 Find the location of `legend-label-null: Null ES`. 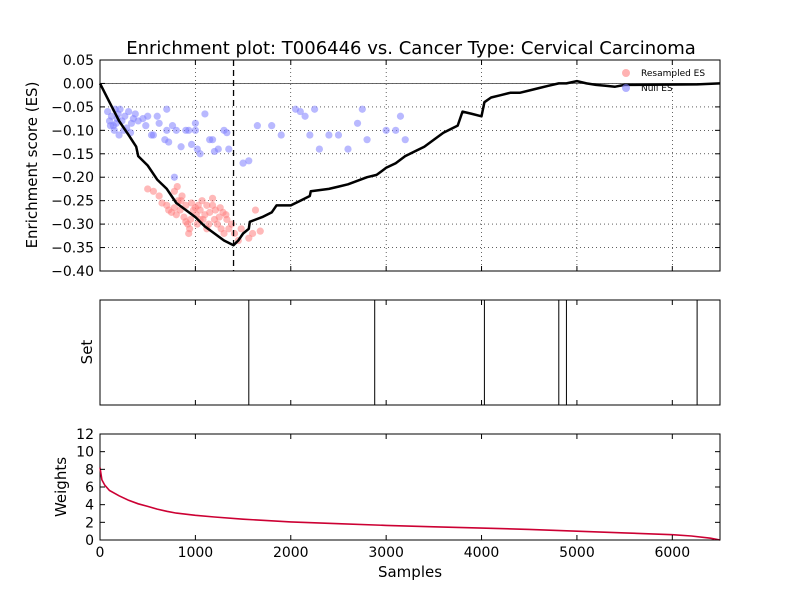

legend-label-null: Null ES is located at coordinates (657, 89).